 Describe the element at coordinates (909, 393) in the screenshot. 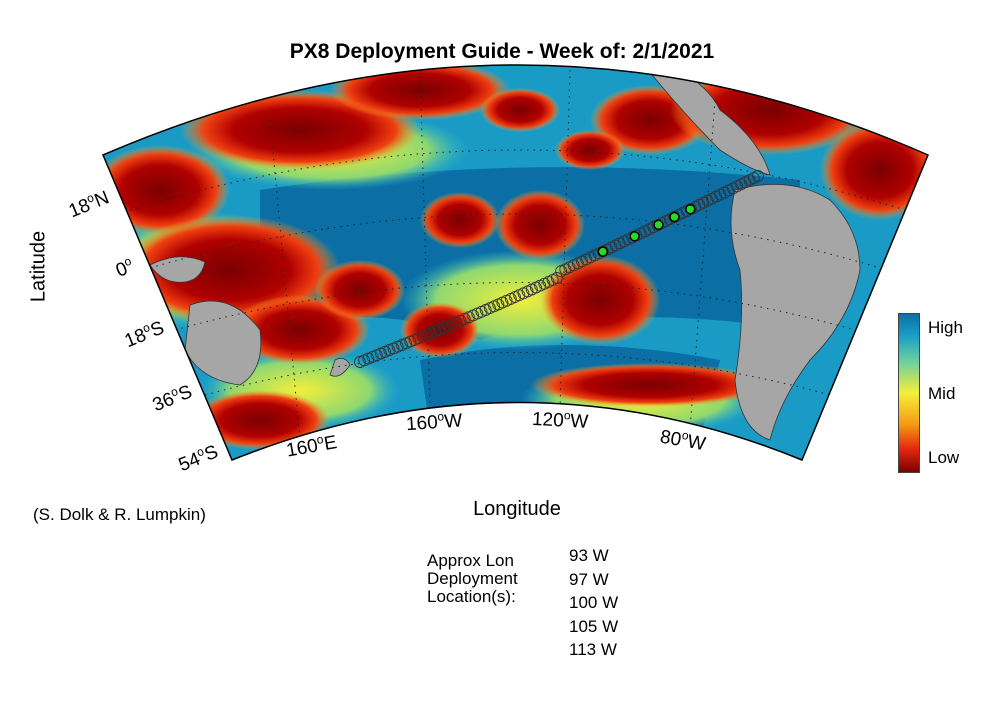

I see `colorbar` at that location.